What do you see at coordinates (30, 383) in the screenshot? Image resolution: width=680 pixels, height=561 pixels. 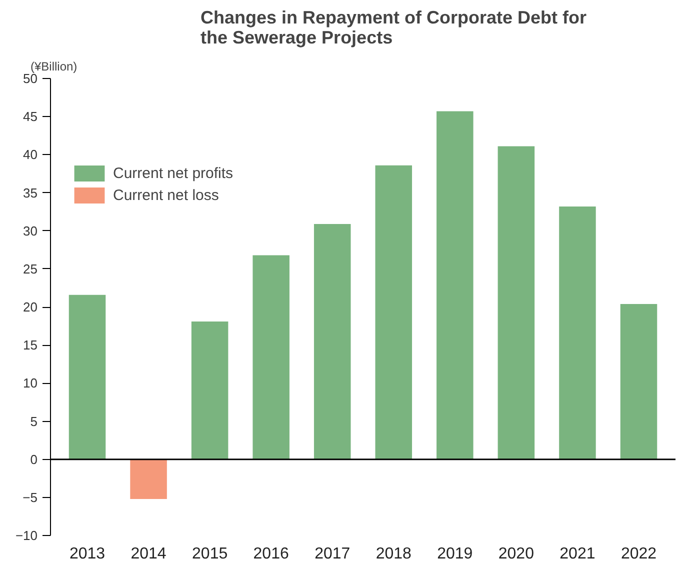 I see `y-tick-label: 10` at bounding box center [30, 383].